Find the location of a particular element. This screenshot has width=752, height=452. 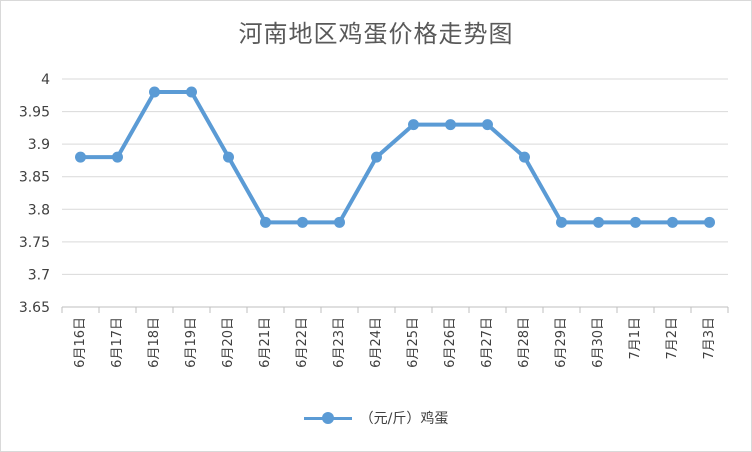

x-tick-label: 6月23日 is located at coordinates (339, 342).